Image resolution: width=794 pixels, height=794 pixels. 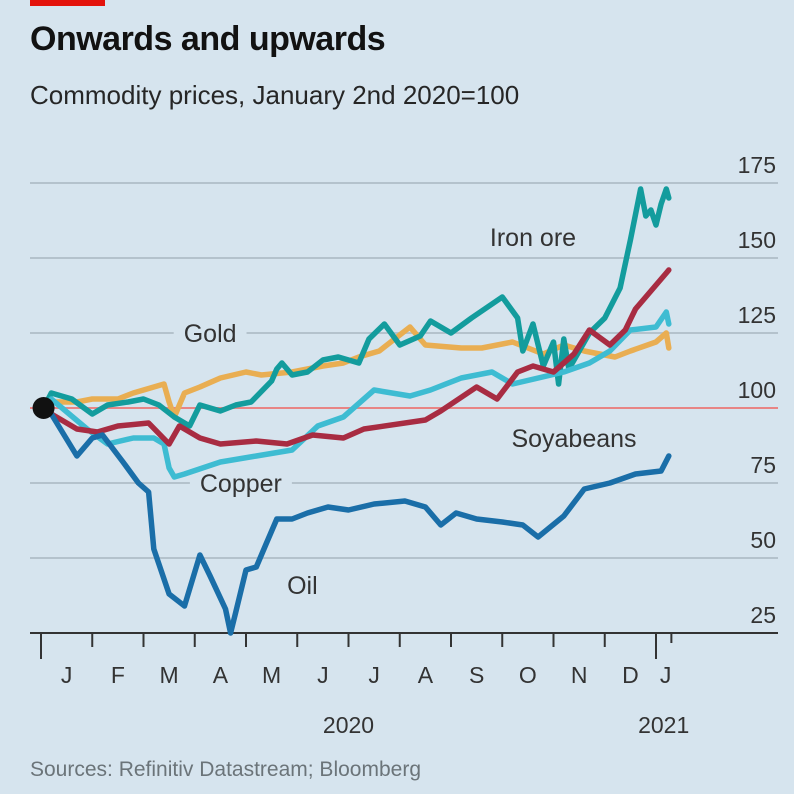 I want to click on series-label-group: Soyabeans, so click(x=574, y=439).